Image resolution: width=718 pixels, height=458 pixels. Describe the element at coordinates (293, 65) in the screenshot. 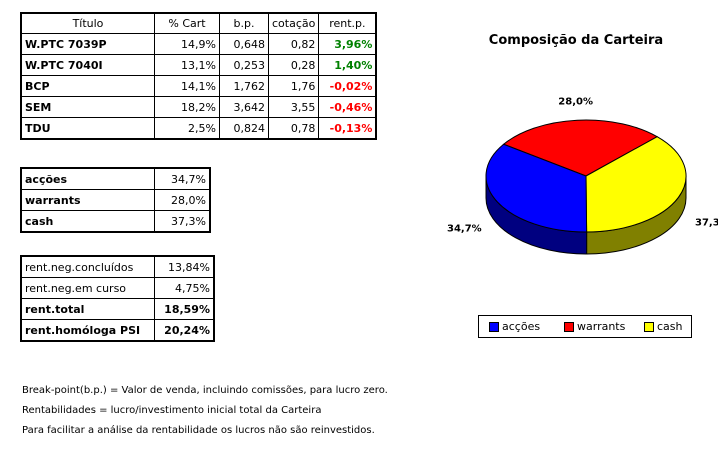

I see `cell-cotacao: 0,28` at that location.